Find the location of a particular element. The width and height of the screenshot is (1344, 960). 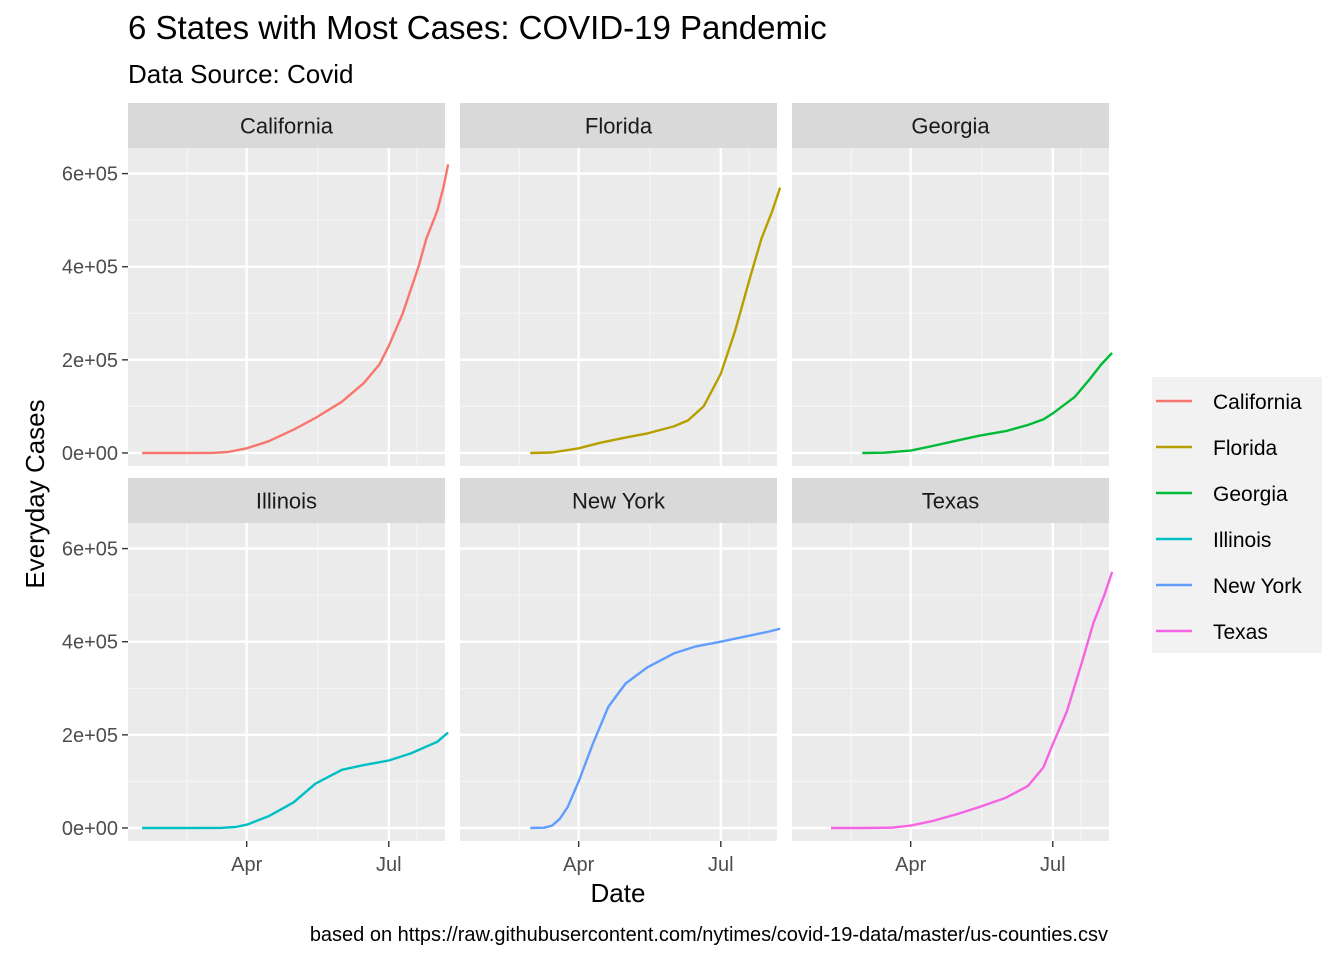

legend-item-illinois: Illinois is located at coordinates (1213, 540).